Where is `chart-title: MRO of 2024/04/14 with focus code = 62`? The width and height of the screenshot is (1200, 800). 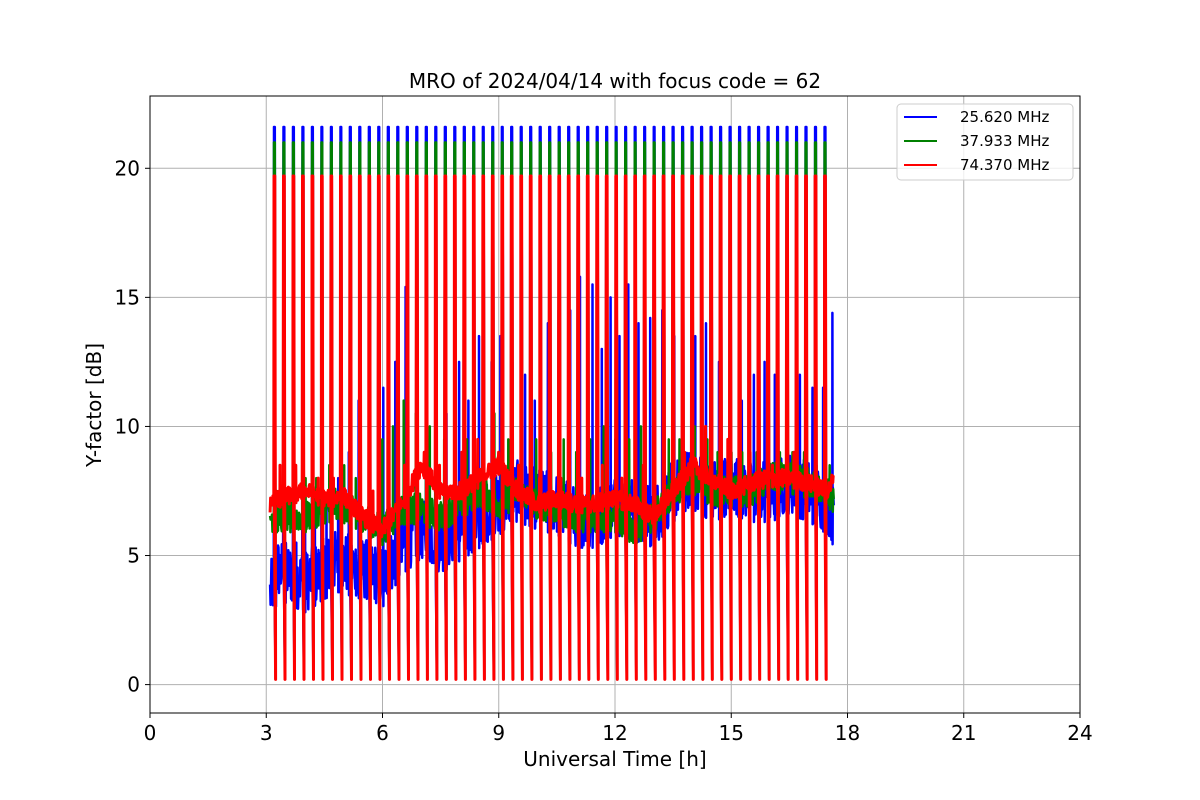 chart-title: MRO of 2024/04/14 with focus code = 62 is located at coordinates (615, 81).